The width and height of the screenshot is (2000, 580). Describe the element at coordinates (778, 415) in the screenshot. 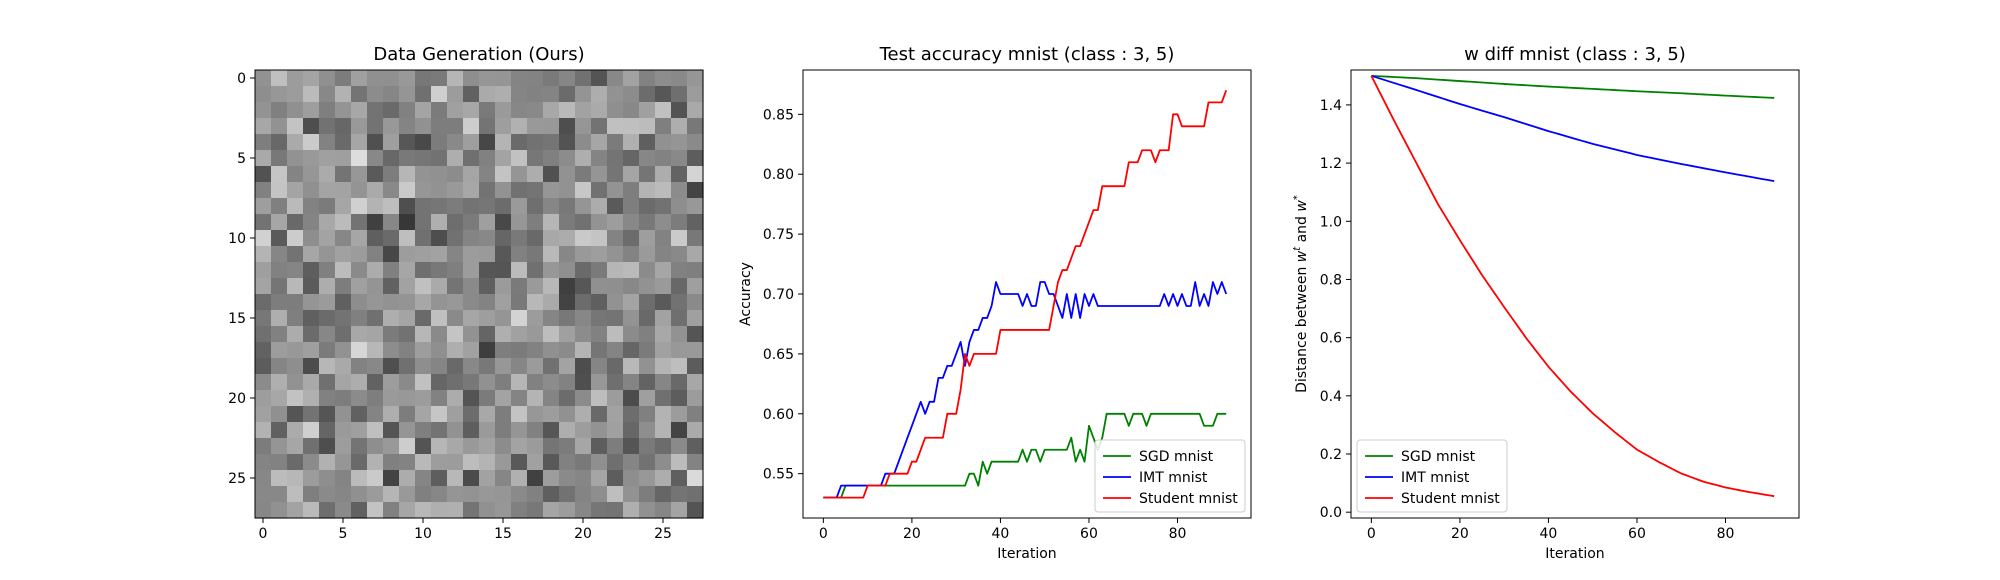

I see `accuracy-y-tick-label: 0.60` at that location.